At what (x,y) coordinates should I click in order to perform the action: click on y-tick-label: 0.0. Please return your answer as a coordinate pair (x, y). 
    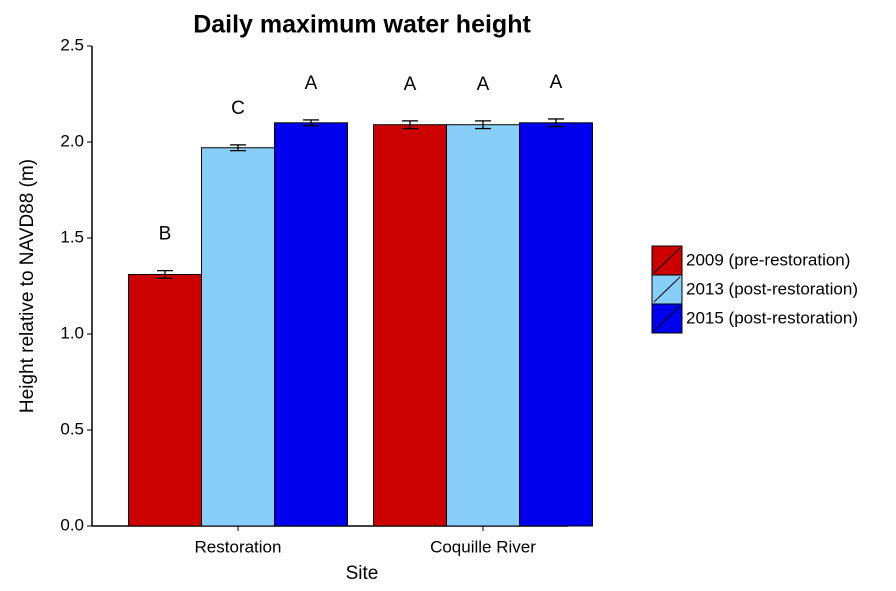
    Looking at the image, I should click on (72, 524).